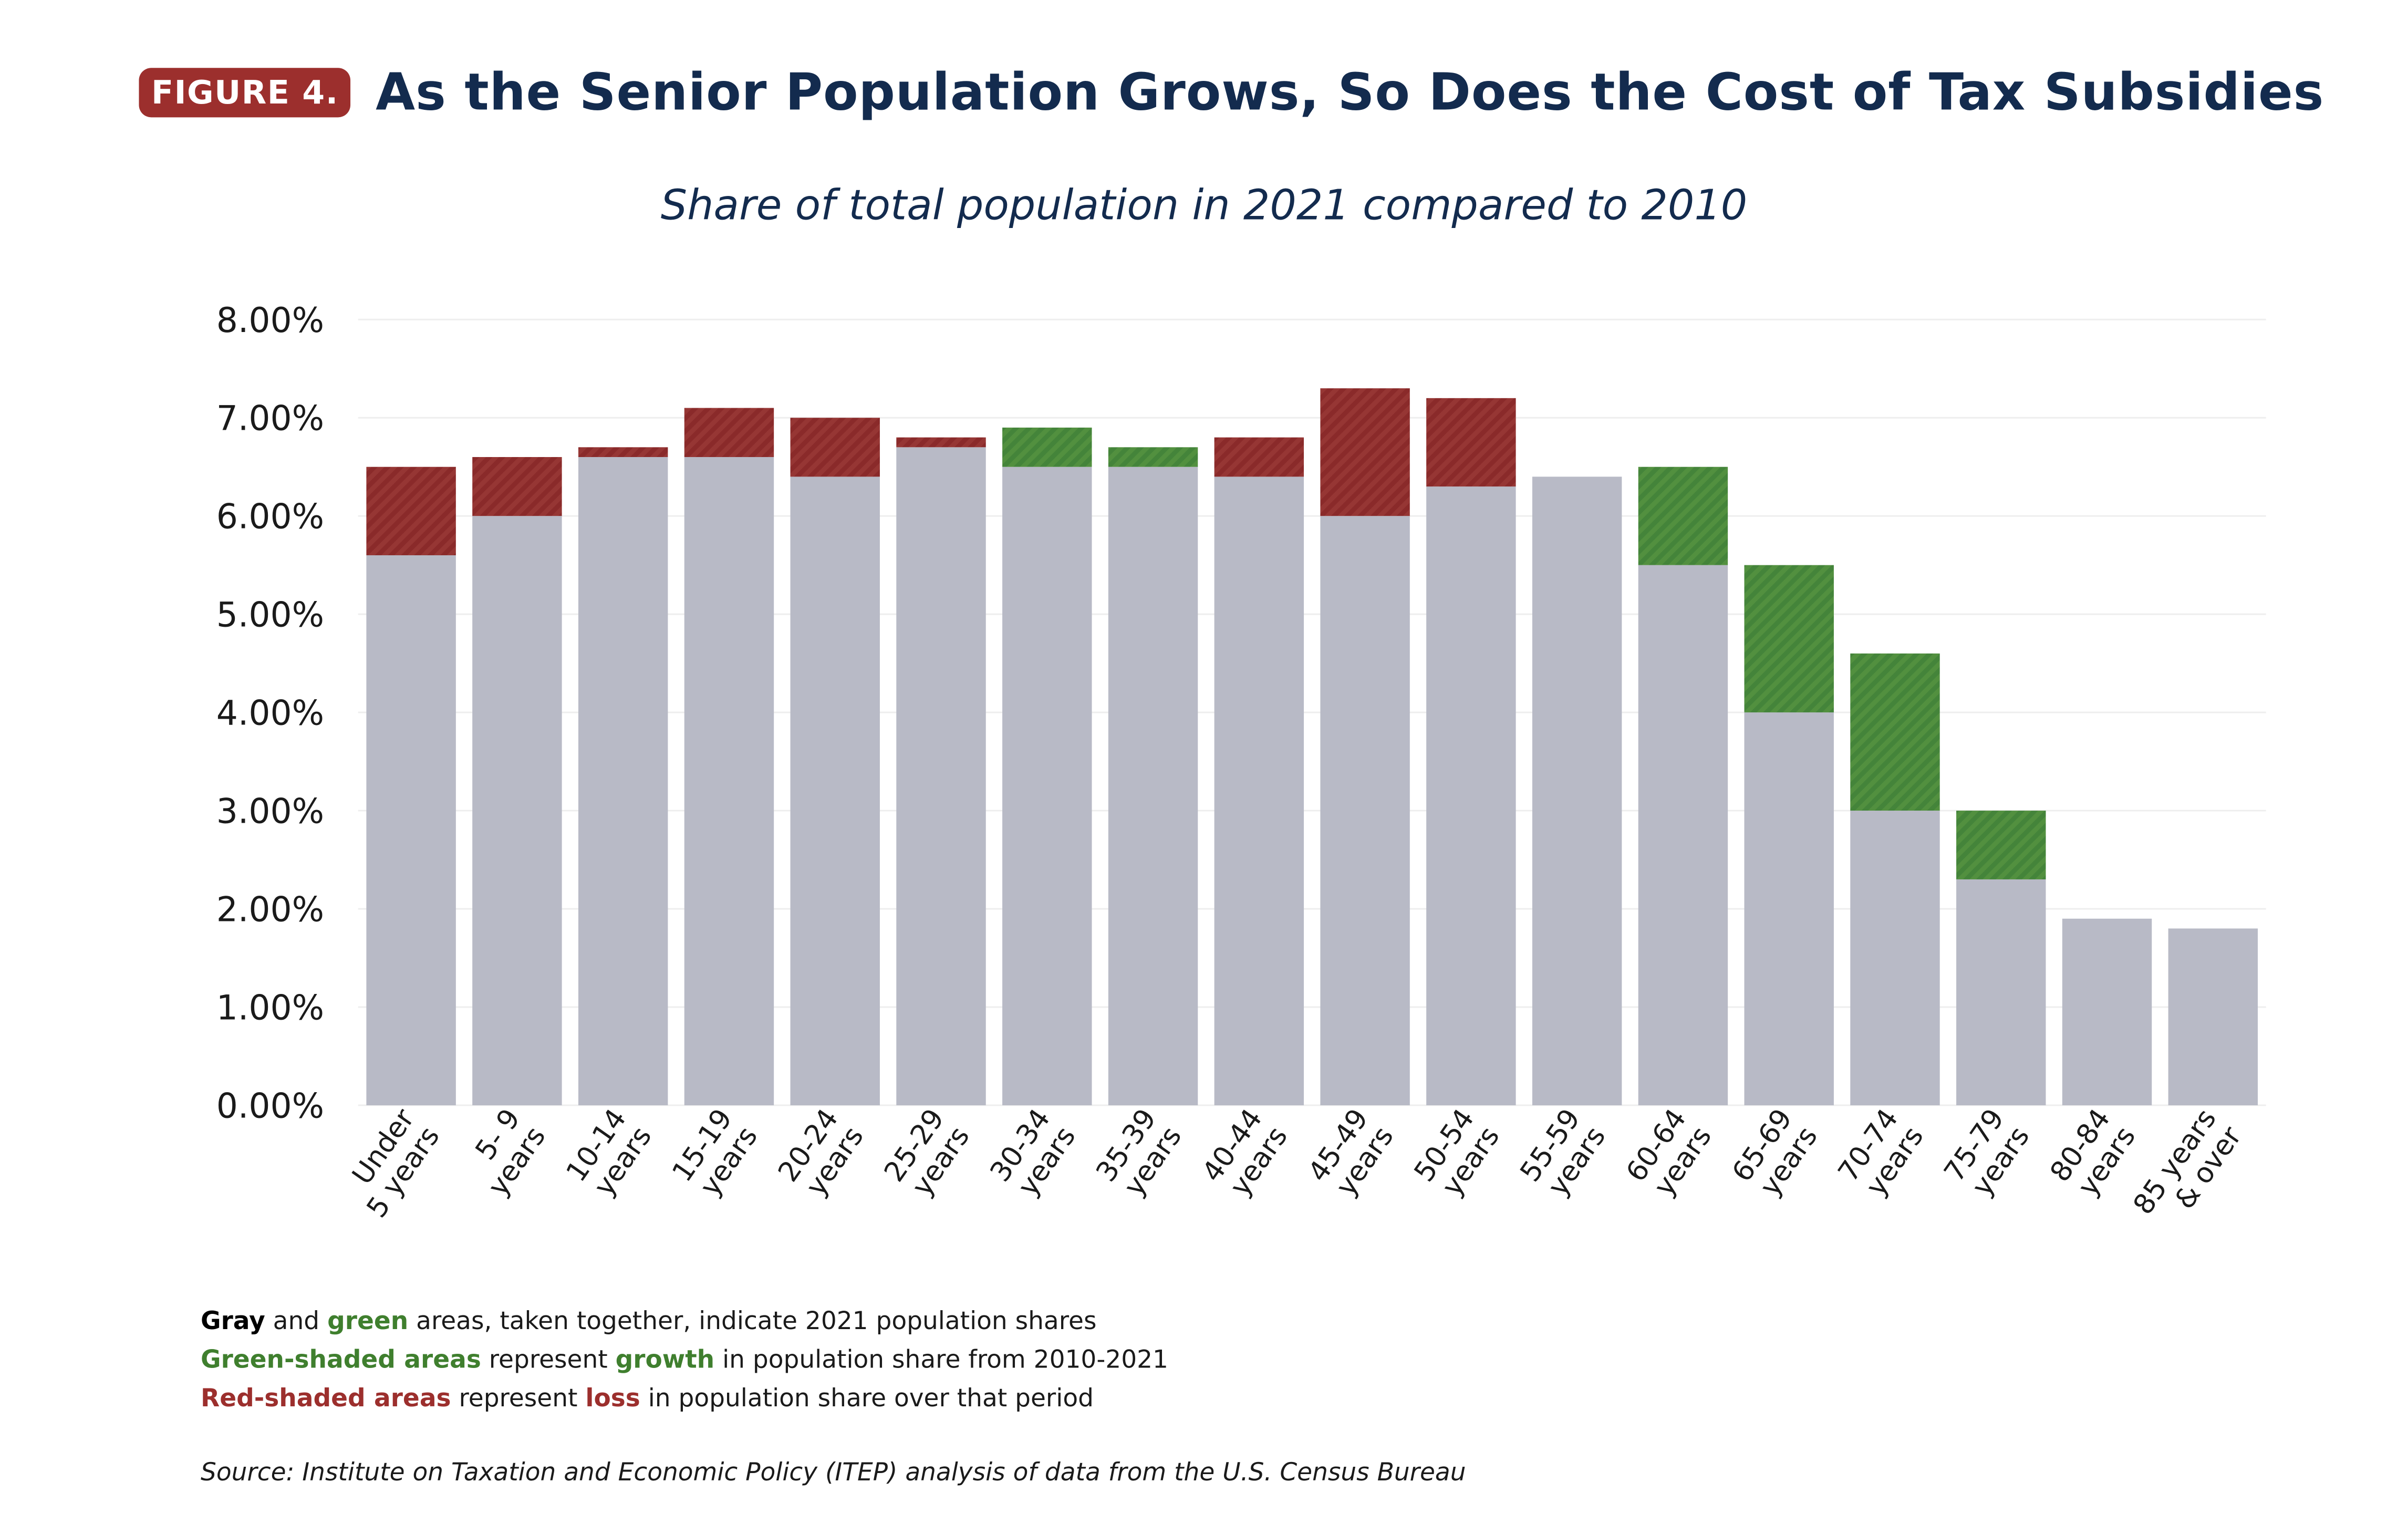  What do you see at coordinates (612, 1398) in the screenshot?
I see `note-loss: loss` at bounding box center [612, 1398].